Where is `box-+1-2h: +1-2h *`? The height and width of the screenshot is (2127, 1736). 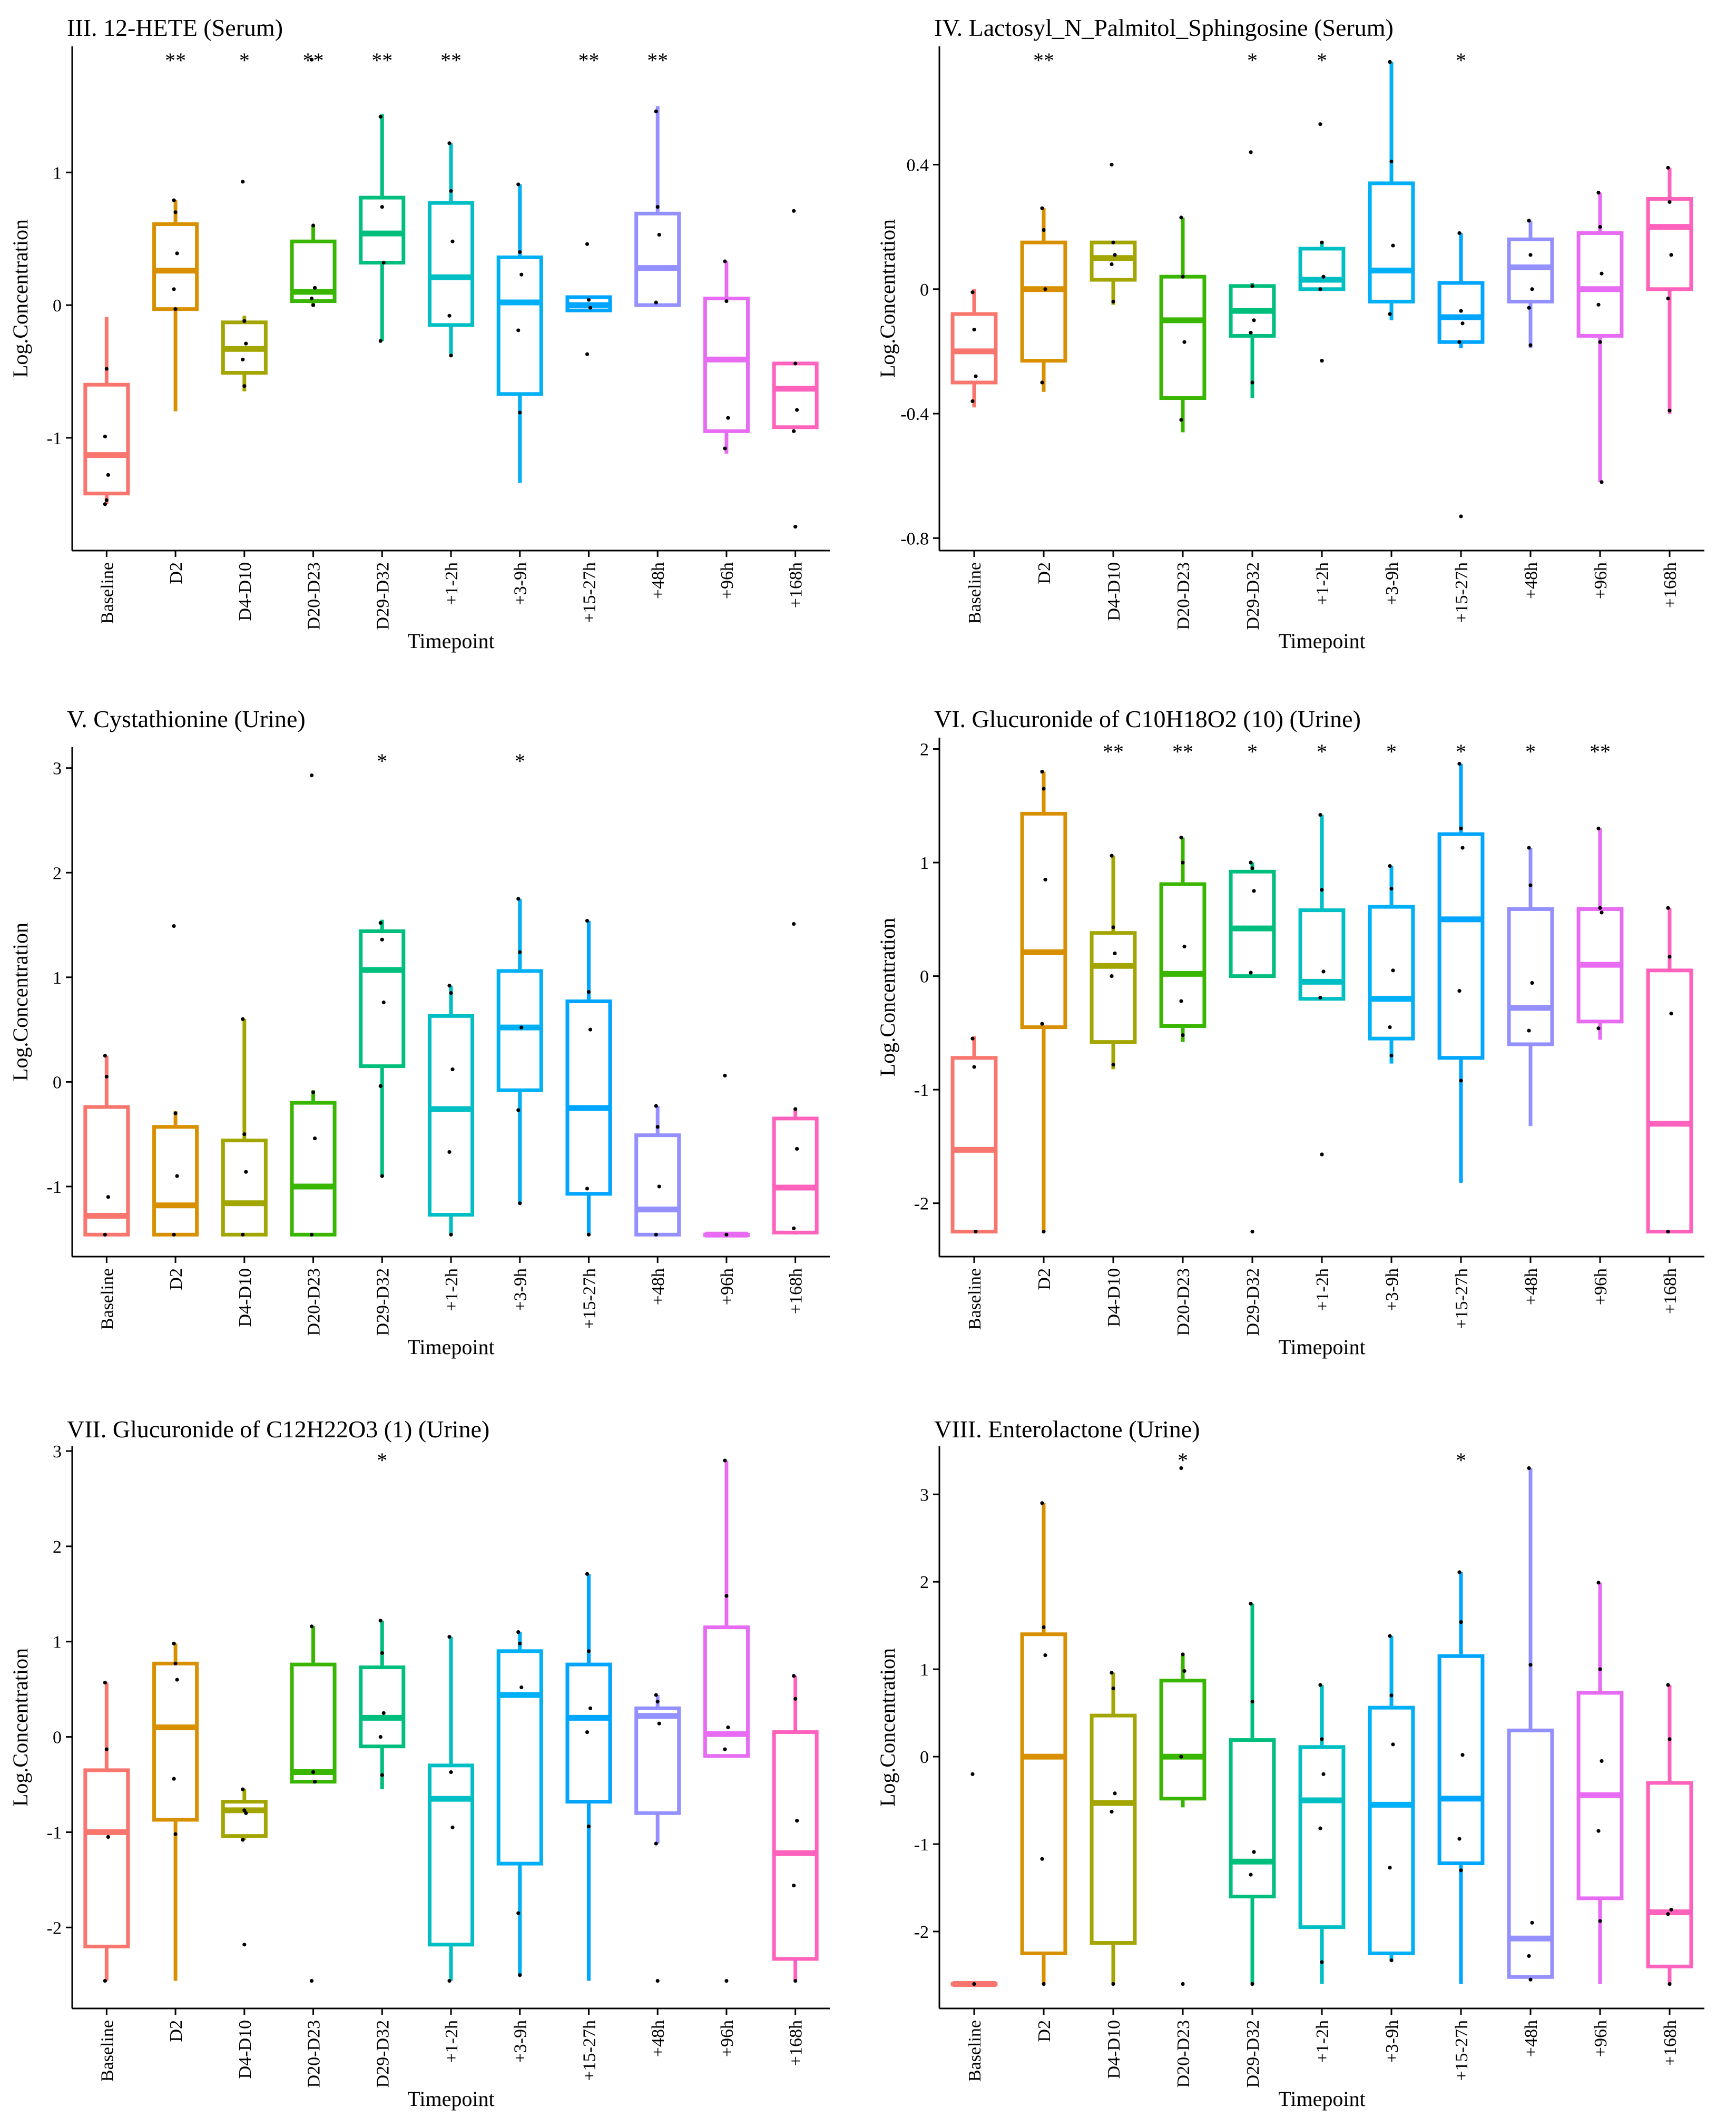
box-+1-2h: +1-2h * is located at coordinates (1322, 326).